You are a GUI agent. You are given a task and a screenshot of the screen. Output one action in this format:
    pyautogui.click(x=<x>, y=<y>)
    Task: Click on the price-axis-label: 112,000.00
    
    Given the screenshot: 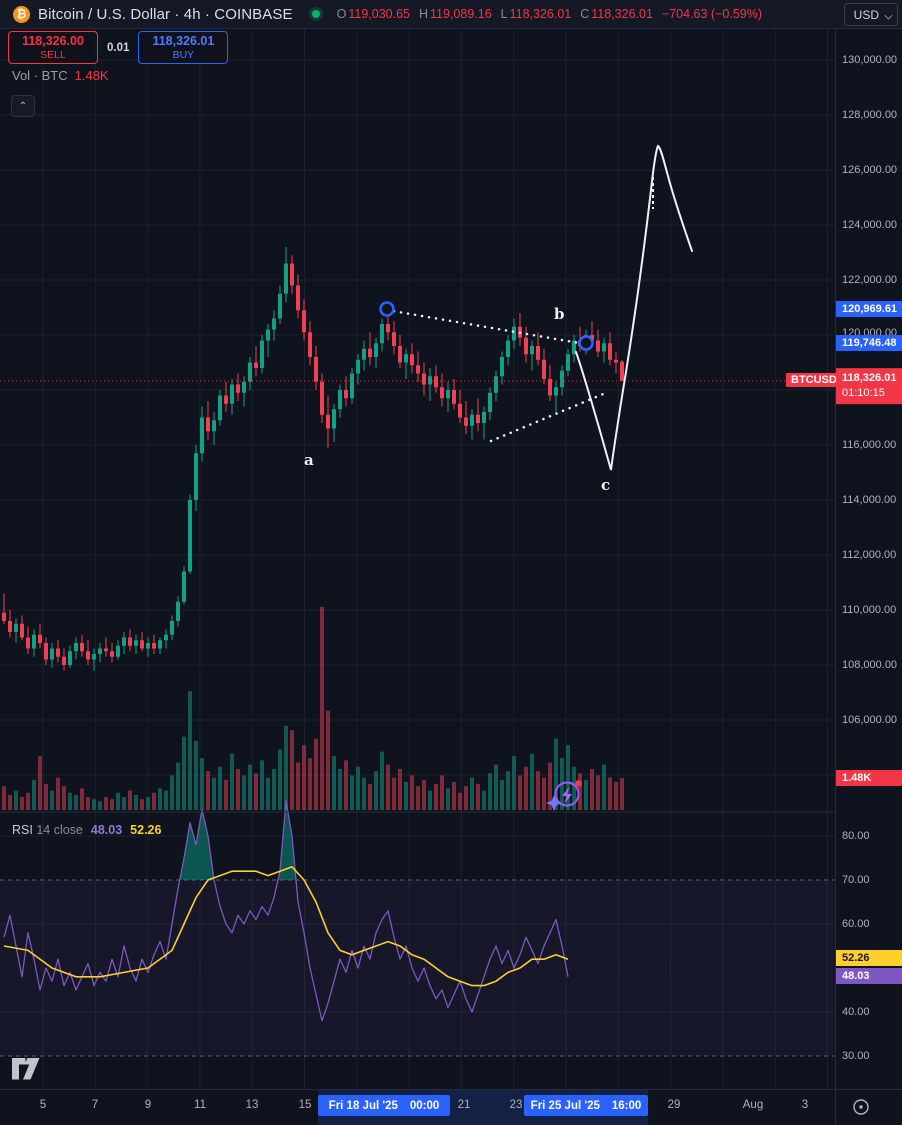 What is the action you would take?
    pyautogui.click(x=869, y=555)
    